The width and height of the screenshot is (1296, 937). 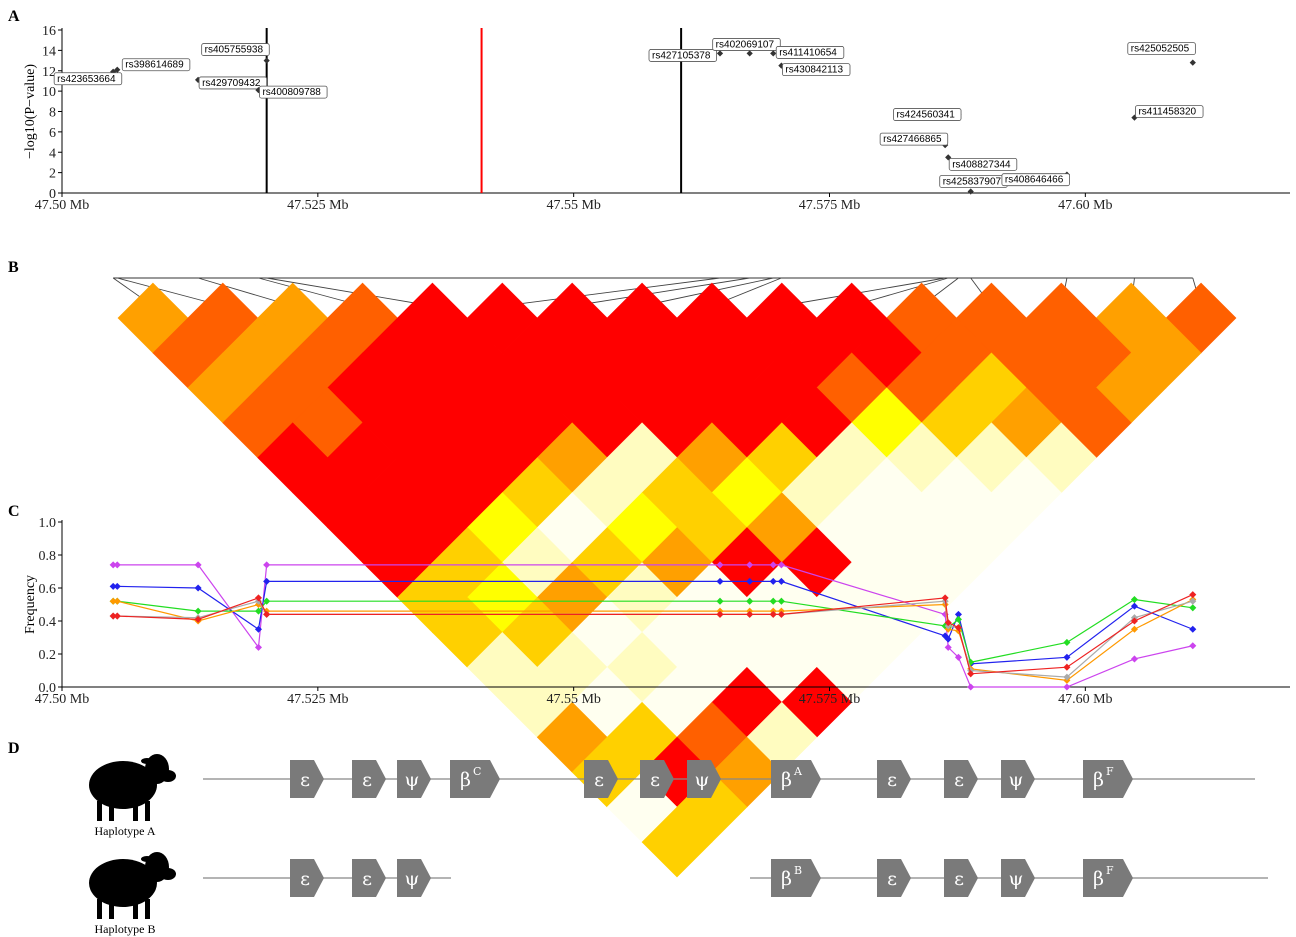 I want to click on y-tick-label: 2, so click(x=52, y=174).